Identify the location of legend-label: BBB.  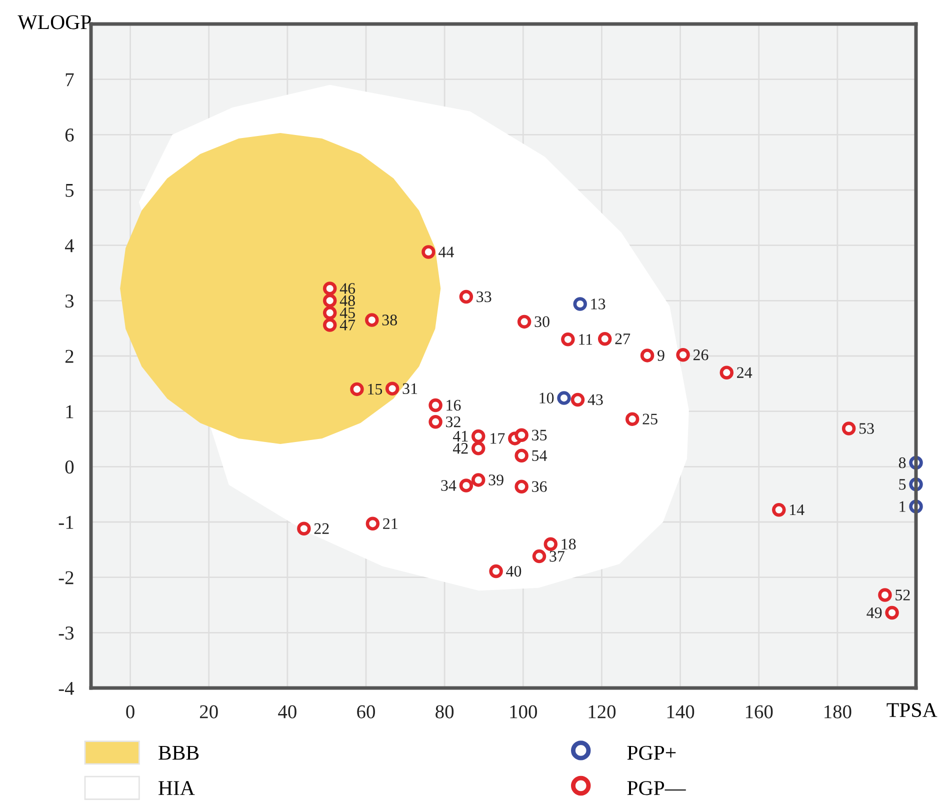
(178, 753).